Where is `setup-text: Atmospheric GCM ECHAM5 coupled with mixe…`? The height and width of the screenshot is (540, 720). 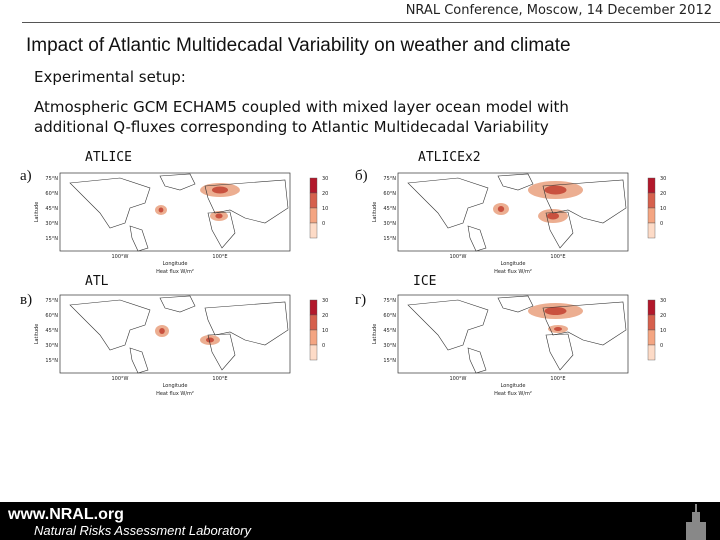
setup-text: Atmospheric GCM ECHAM5 coupled with mixe… is located at coordinates (301, 107).